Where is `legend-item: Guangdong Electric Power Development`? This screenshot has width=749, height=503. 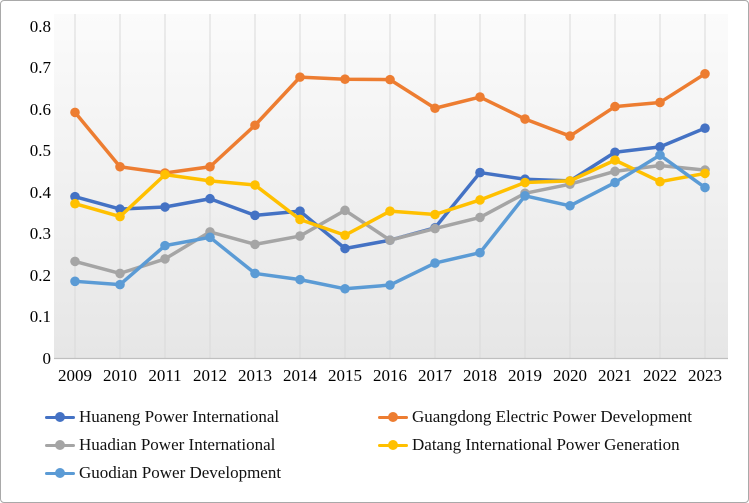
legend-item: Guangdong Electric Power Development is located at coordinates (535, 417).